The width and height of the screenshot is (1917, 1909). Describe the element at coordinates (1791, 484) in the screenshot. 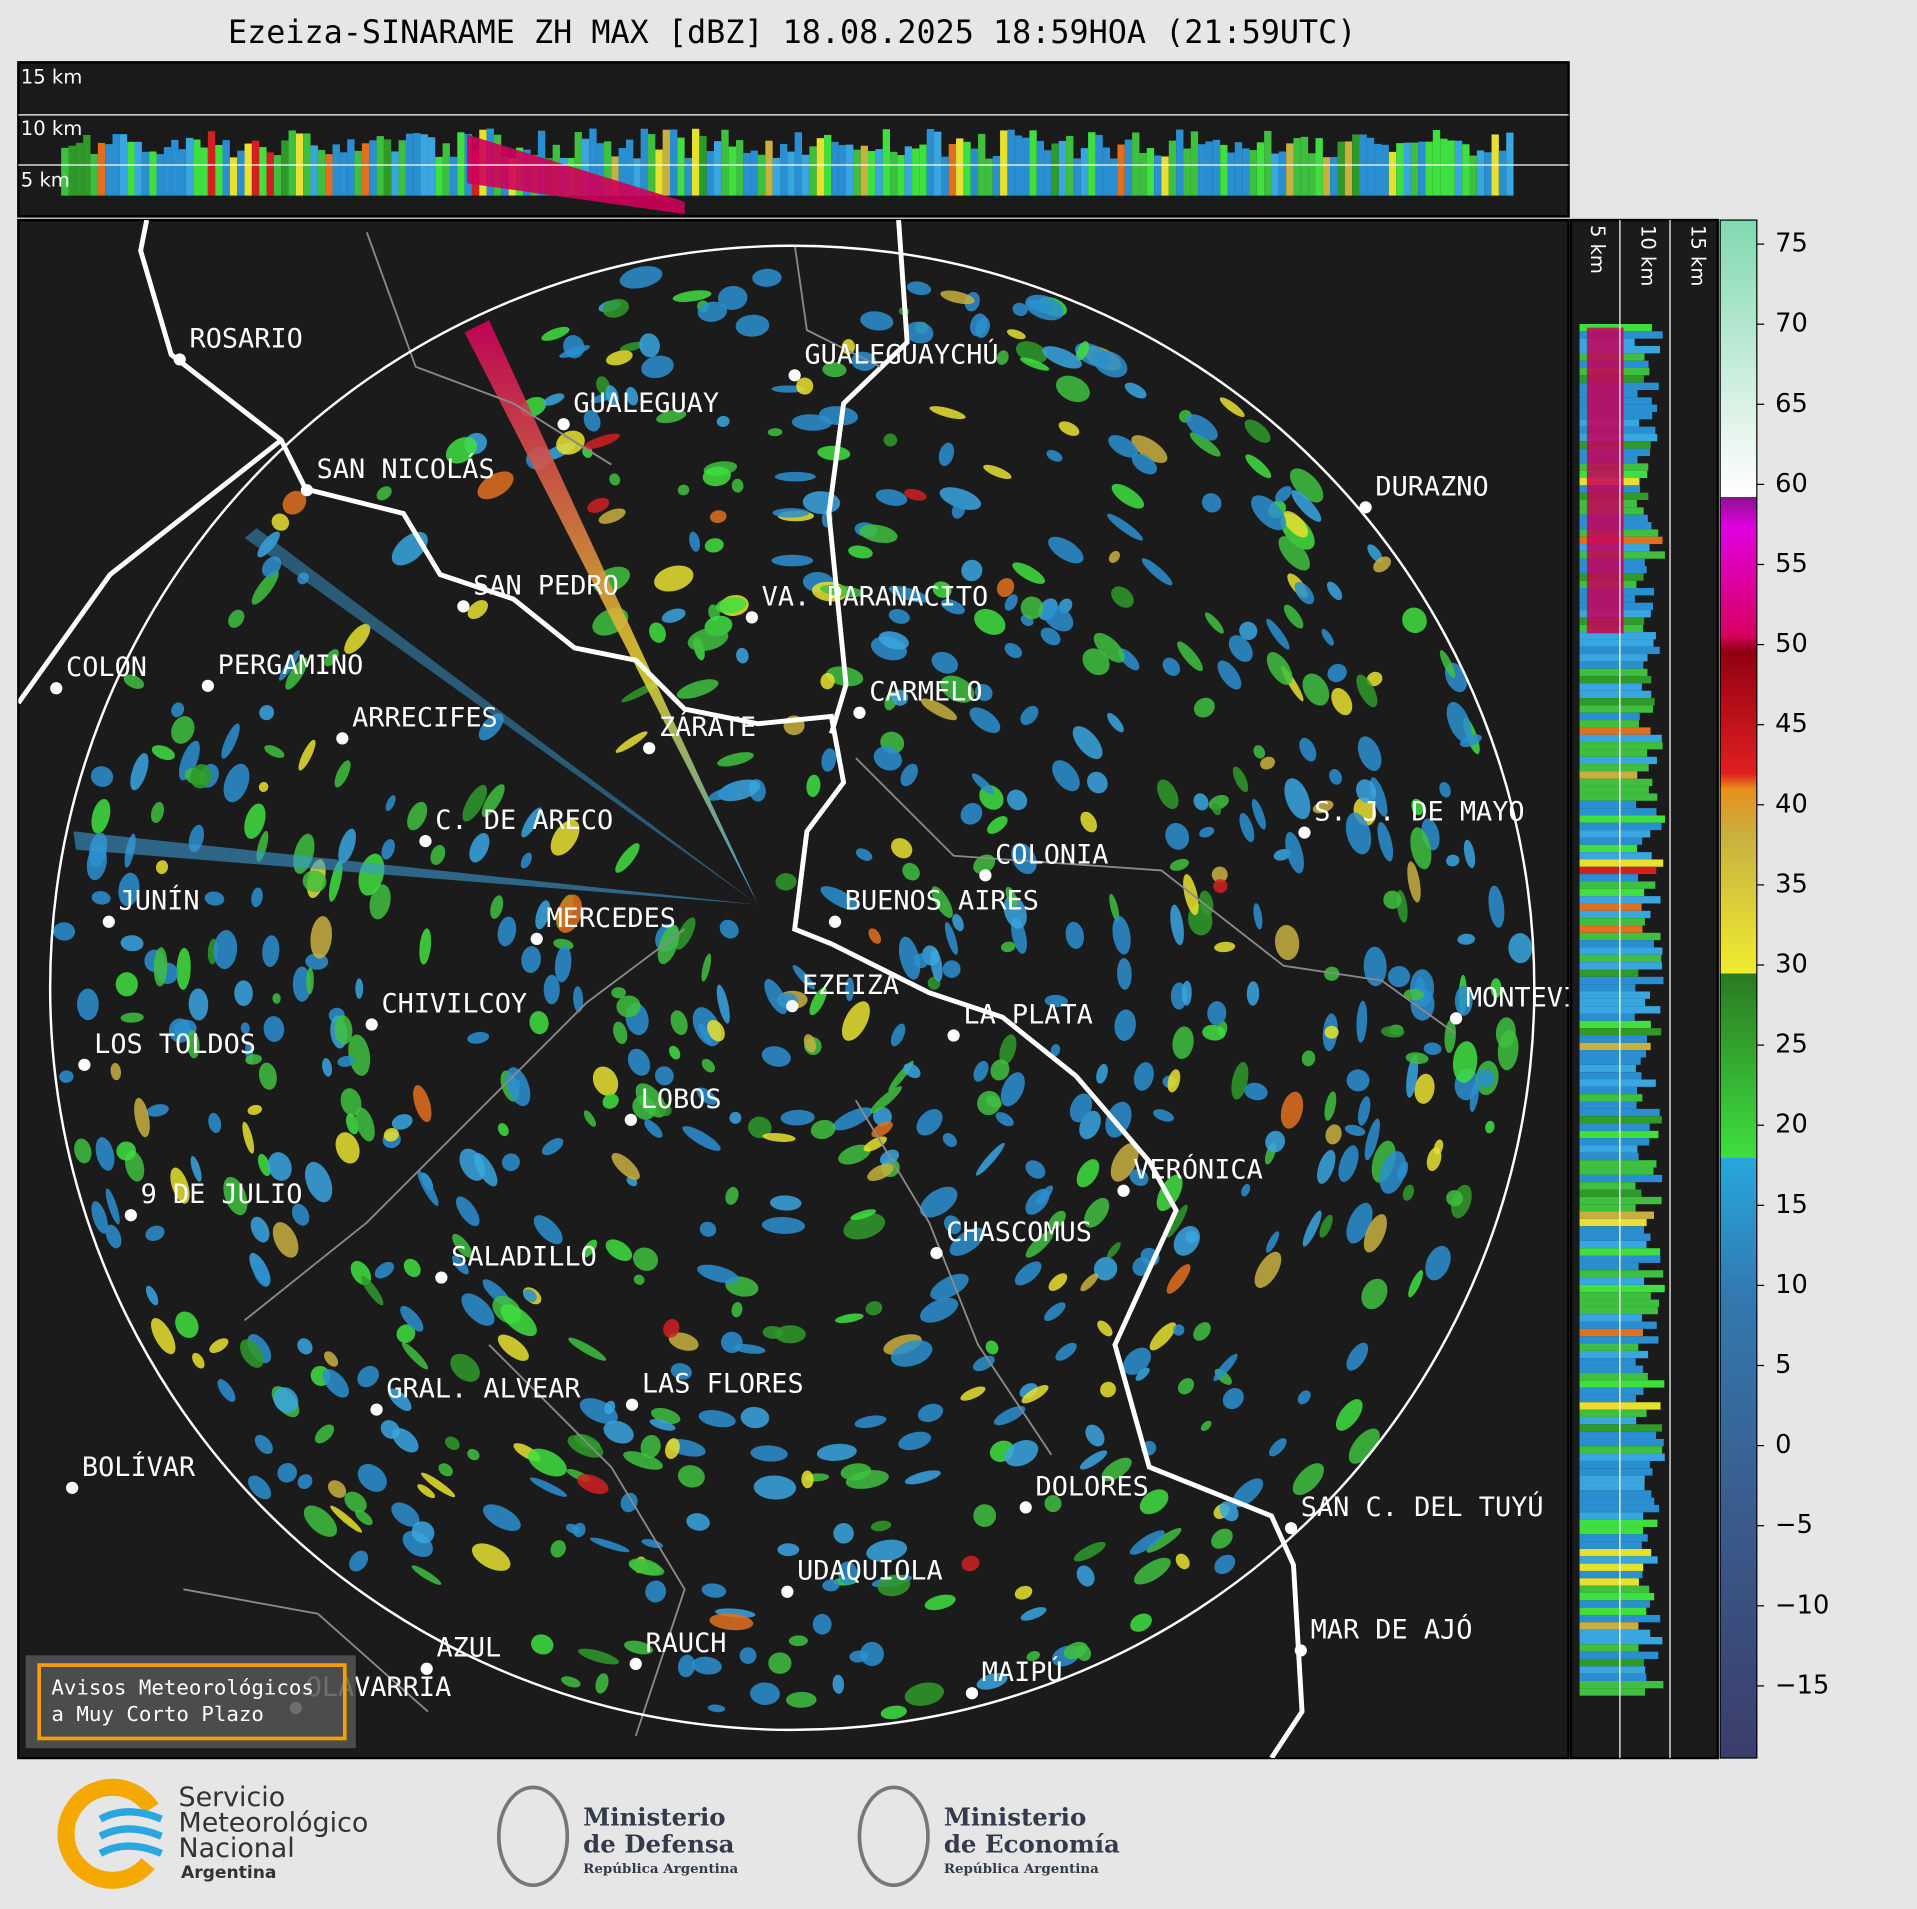

I see `colorbar-tick-label: 60` at that location.